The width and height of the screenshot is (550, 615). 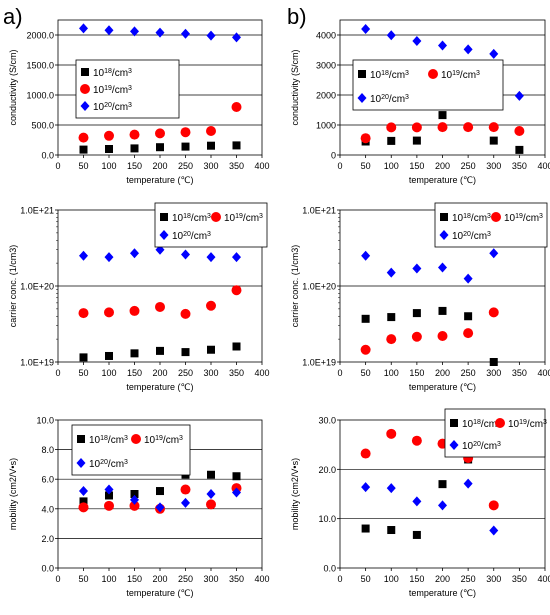 What do you see at coordinates (326, 66) in the screenshot?
I see `y-tick-label: 3000` at bounding box center [326, 66].